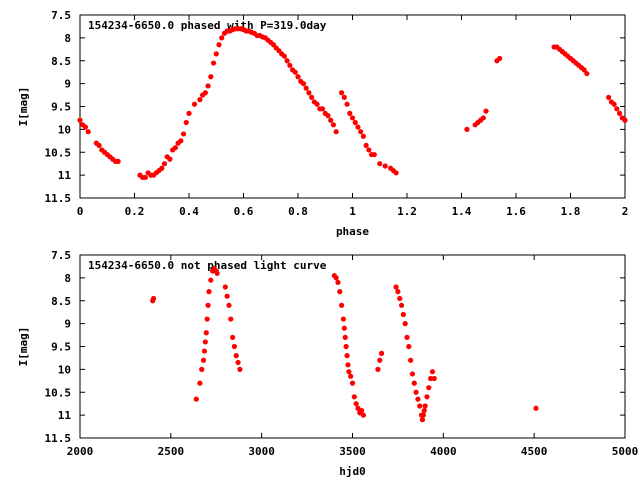  I want to click on x-axis-title: hjd0, so click(352, 471).